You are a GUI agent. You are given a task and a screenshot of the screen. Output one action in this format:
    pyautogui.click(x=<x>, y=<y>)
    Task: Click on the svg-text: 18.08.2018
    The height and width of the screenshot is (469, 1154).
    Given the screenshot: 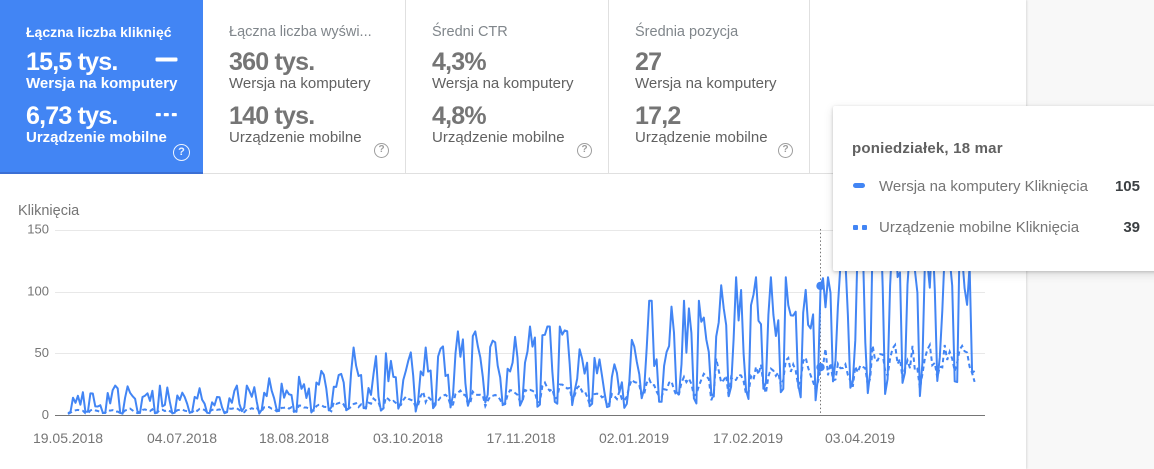 What is the action you would take?
    pyautogui.click(x=294, y=438)
    